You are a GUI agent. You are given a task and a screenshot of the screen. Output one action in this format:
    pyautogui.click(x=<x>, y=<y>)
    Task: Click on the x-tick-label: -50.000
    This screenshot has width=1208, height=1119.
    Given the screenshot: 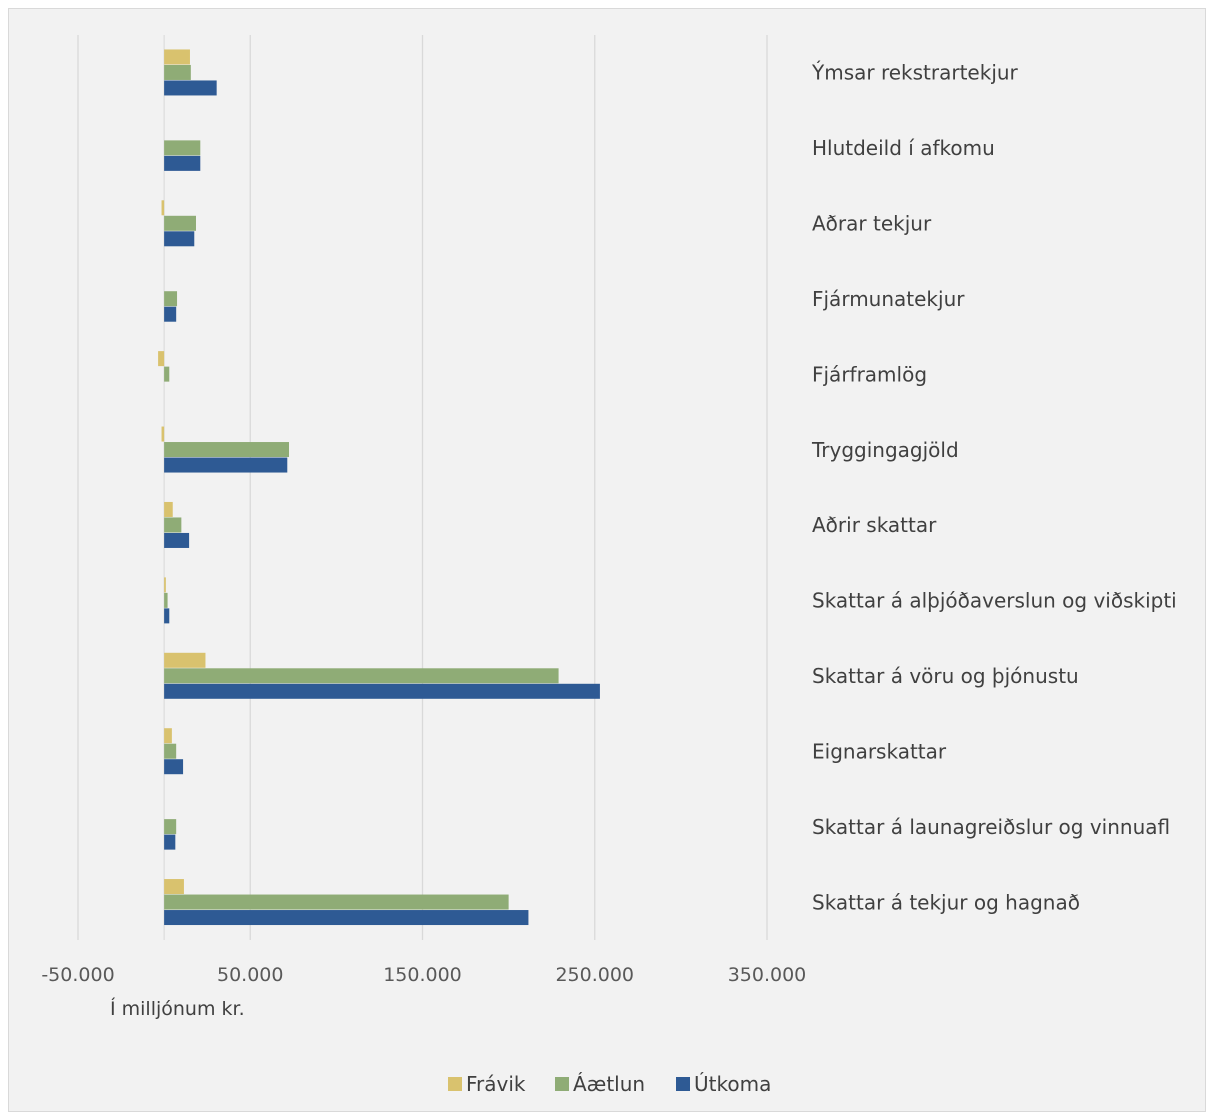 What is the action you would take?
    pyautogui.click(x=77, y=975)
    